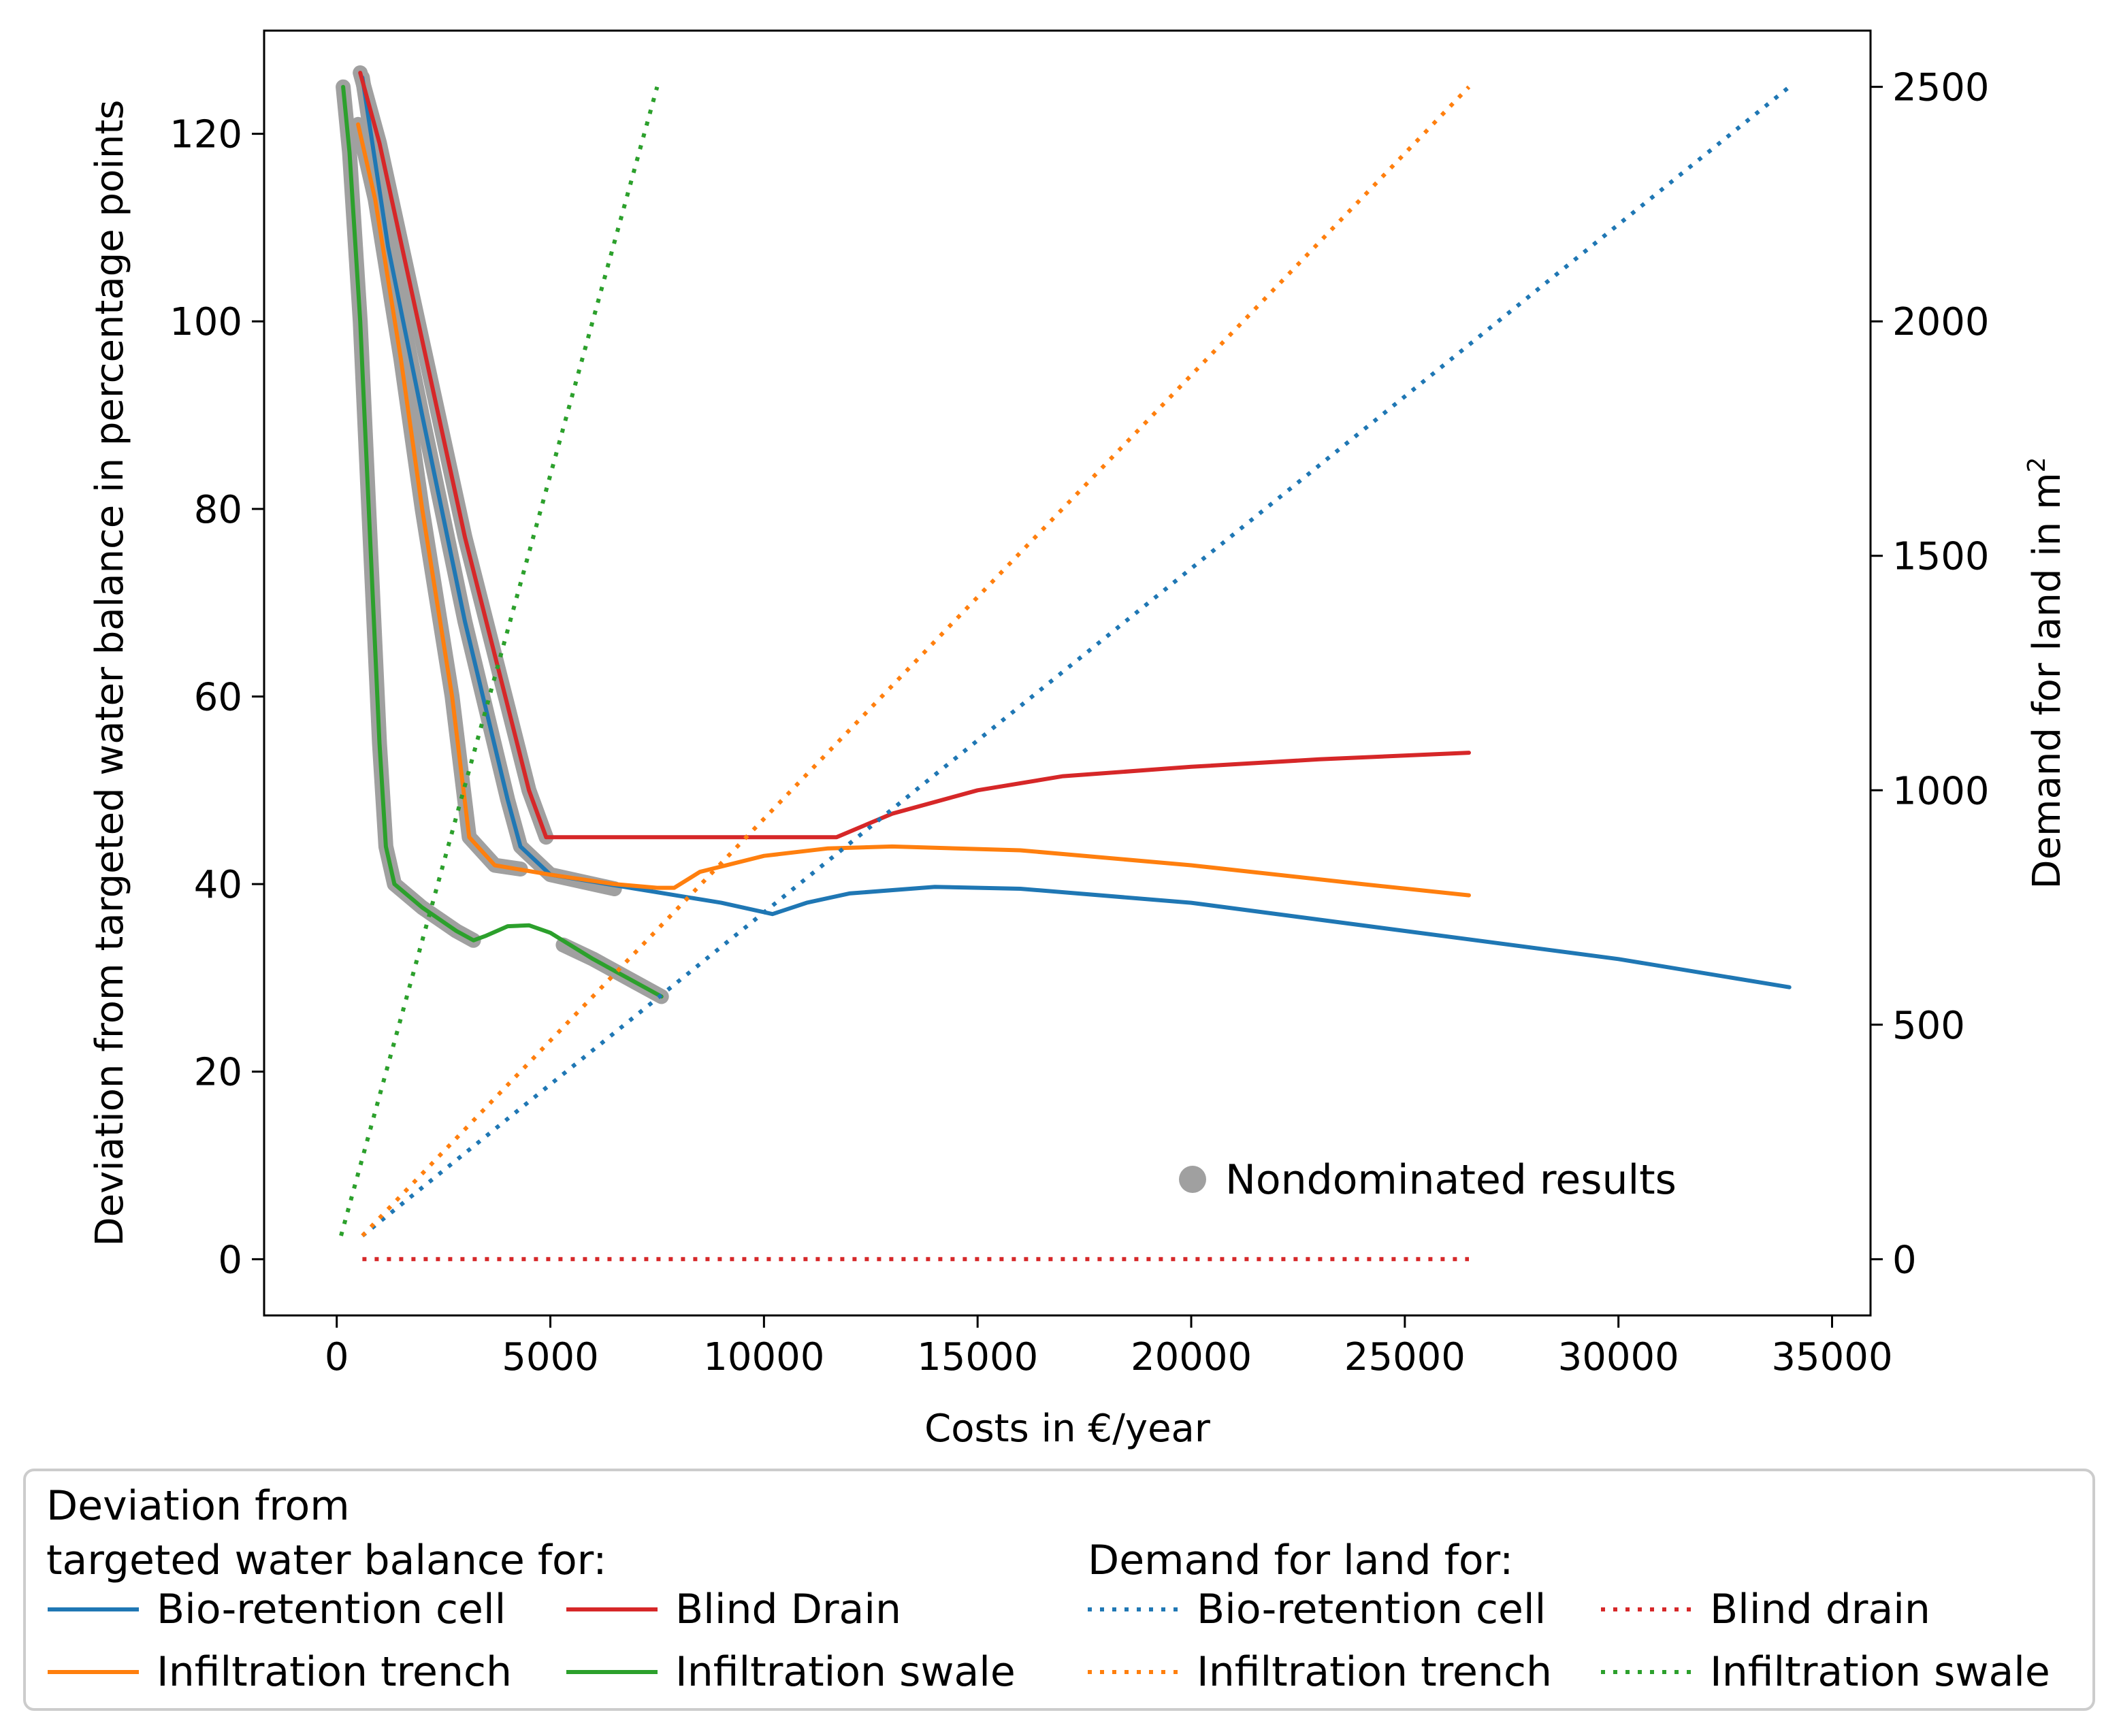 The image size is (2104, 1736). I want to click on y-left-tick-label: 0, so click(230, 1260).